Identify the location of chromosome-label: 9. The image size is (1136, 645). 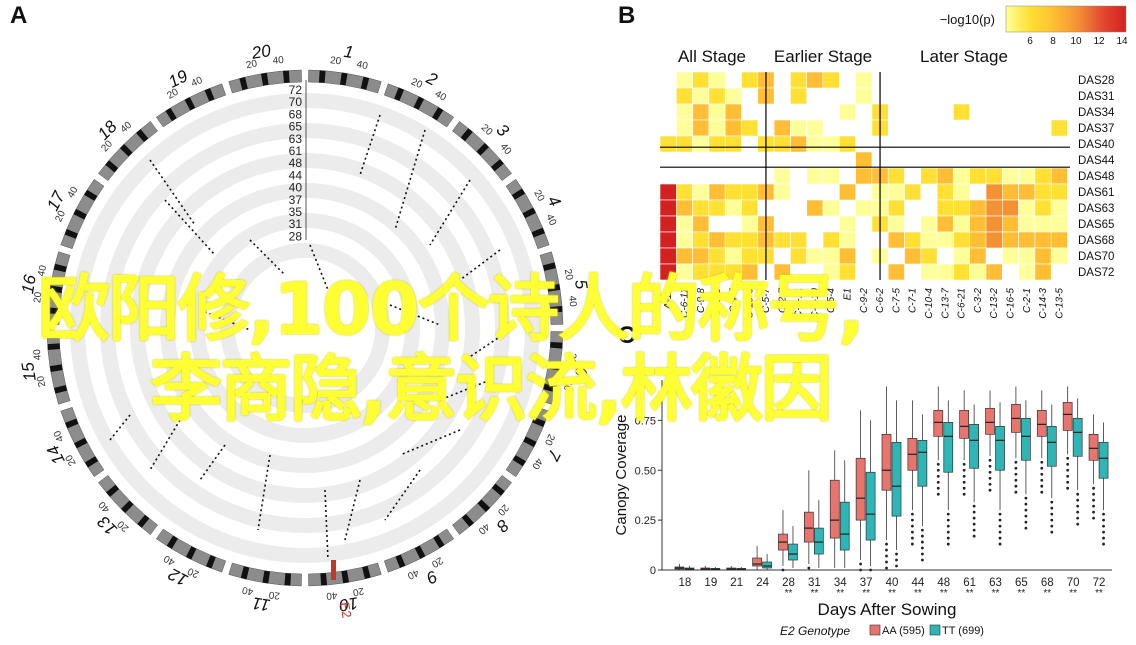
(432, 576).